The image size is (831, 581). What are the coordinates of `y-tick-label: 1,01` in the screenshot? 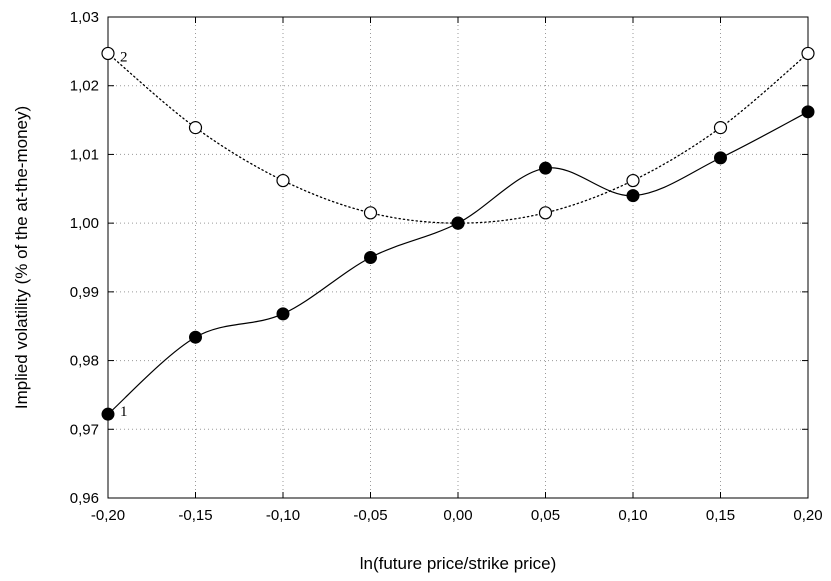 It's located at (84, 154).